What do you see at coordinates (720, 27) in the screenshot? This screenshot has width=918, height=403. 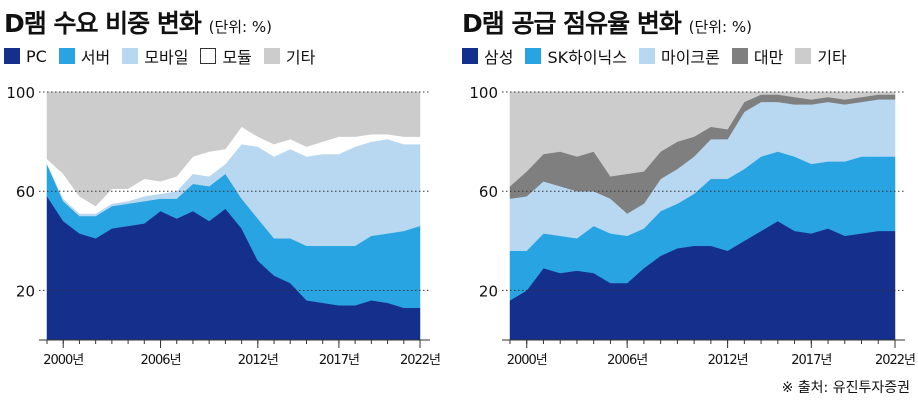 I see `right-chart-unit: (단위: %)` at bounding box center [720, 27].